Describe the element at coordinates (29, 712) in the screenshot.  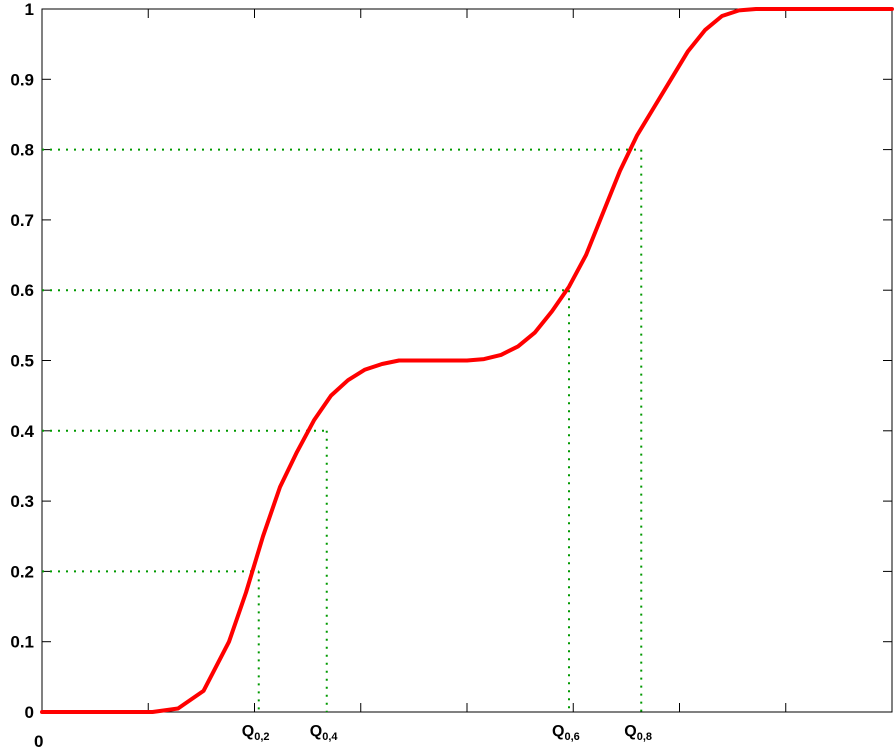
I see `y-tick-label: 0` at that location.